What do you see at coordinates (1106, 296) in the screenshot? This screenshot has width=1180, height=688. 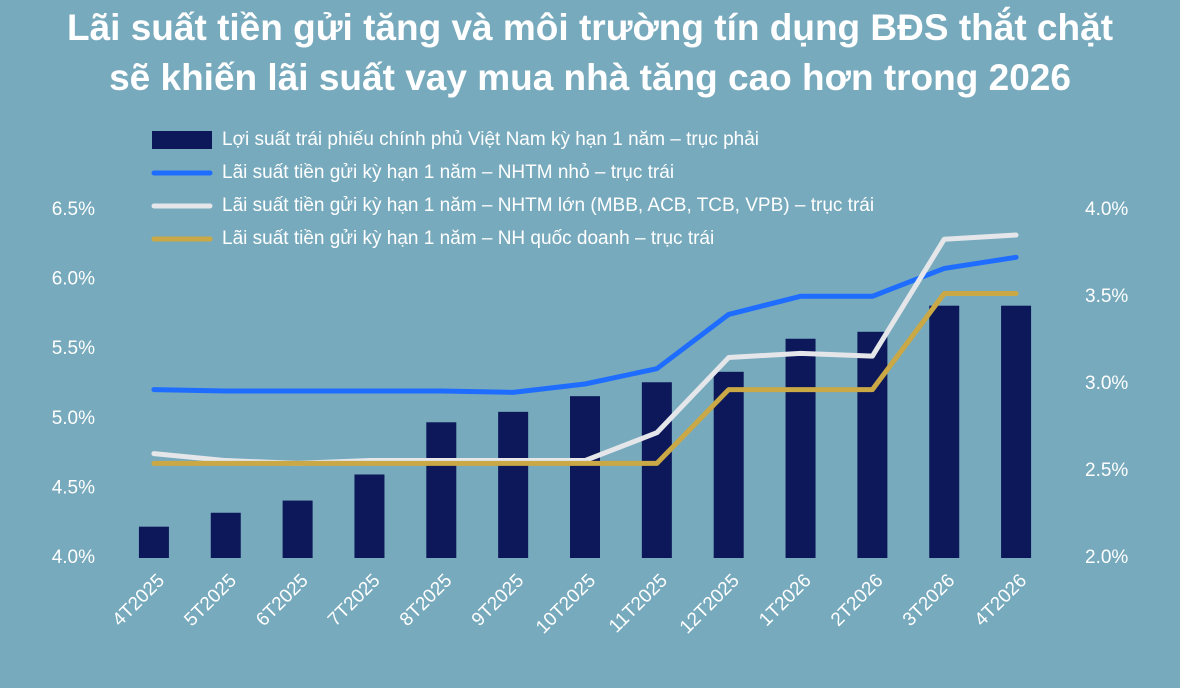 I see `y2-tick-label: 3.5%` at bounding box center [1106, 296].